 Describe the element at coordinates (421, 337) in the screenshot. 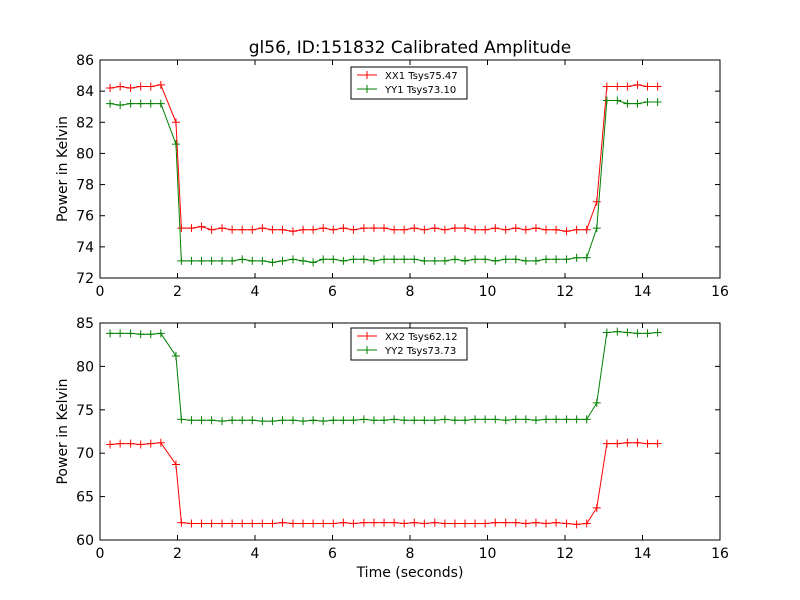

I see `legend-label: XX2 Tsys62.12` at that location.